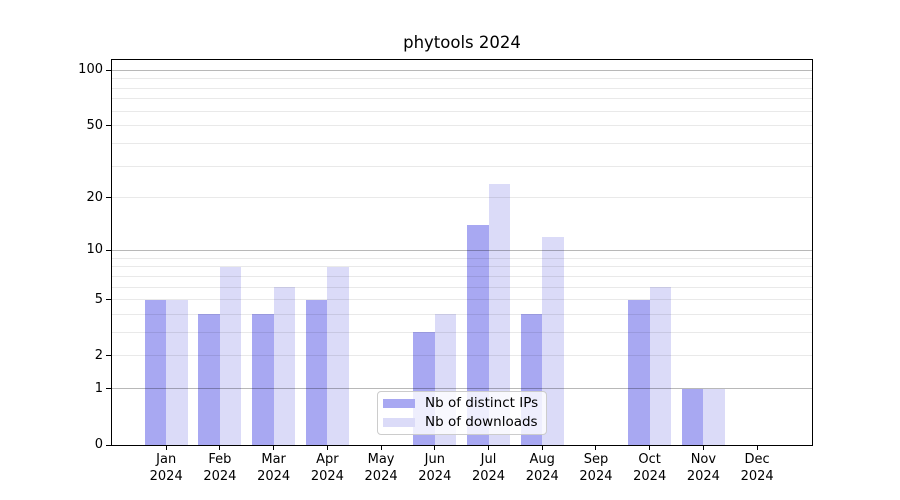 The image size is (900, 500). What do you see at coordinates (462, 413) in the screenshot?
I see `legend: Nb of distinct IPs Nb of downloads` at bounding box center [462, 413].